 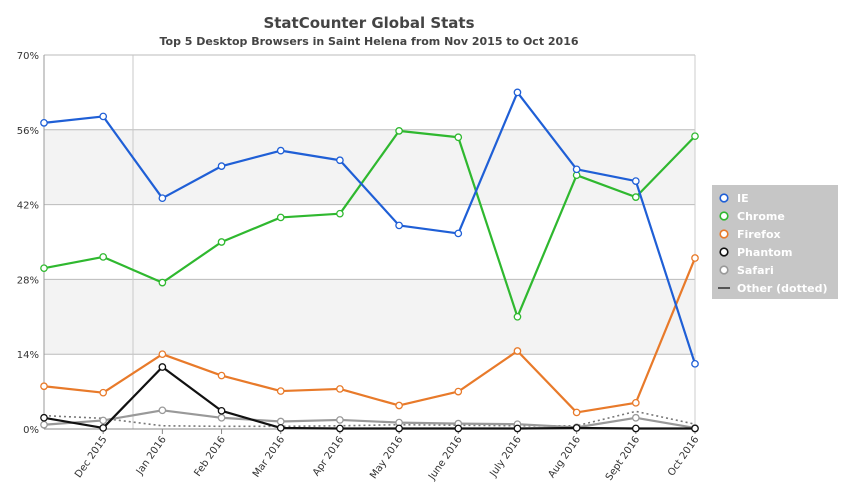 I want to click on x-tick-label: Oct 2016, so click(x=683, y=456).